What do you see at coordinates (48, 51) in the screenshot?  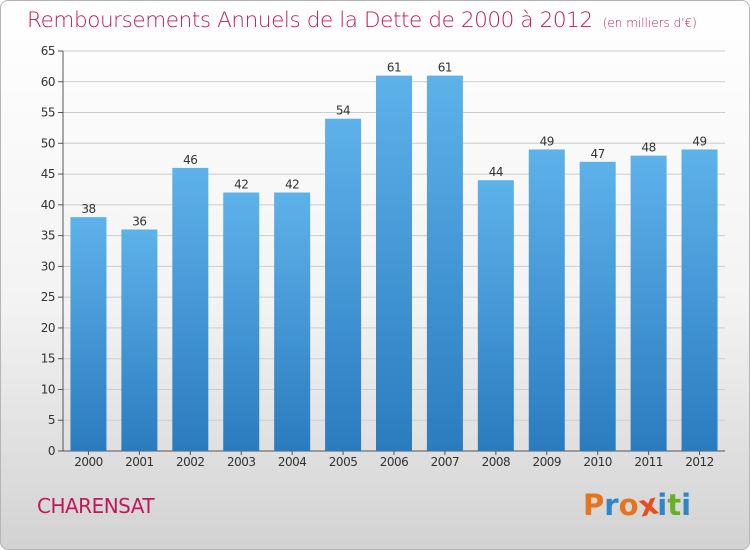 I see `y-tick-label: 65` at bounding box center [48, 51].